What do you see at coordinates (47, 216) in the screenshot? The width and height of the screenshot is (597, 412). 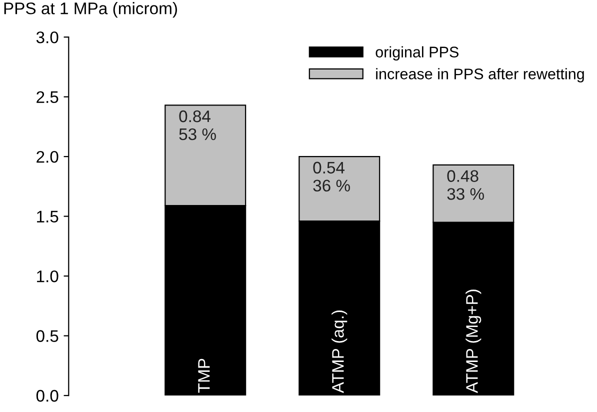 I see `y-tick-label: 1.5` at bounding box center [47, 216].